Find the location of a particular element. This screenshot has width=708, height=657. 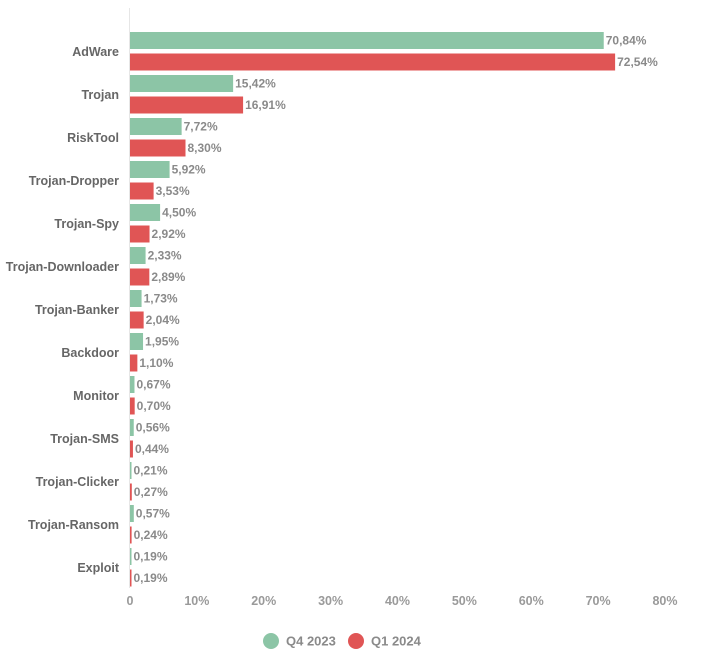

bar-adware-q4-2023 is located at coordinates (367, 40).